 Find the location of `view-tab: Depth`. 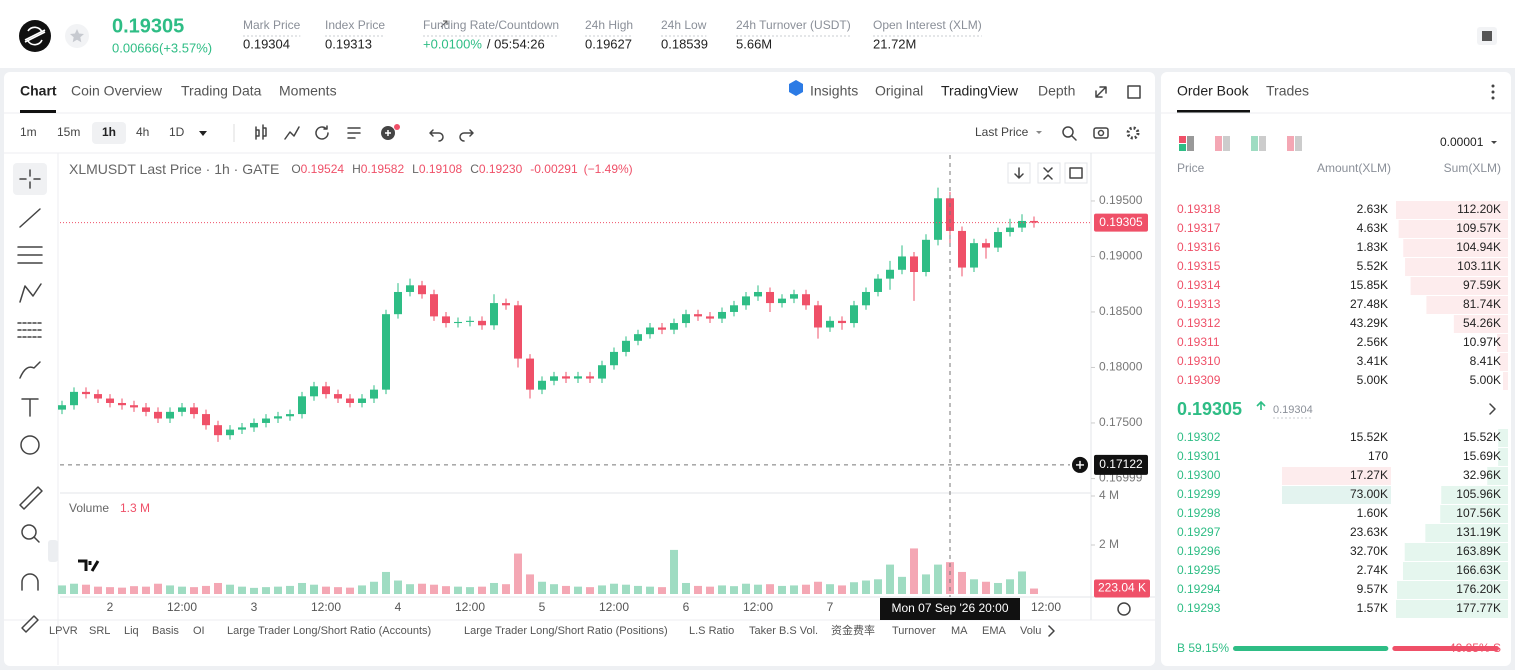

view-tab: Depth is located at coordinates (1056, 91).